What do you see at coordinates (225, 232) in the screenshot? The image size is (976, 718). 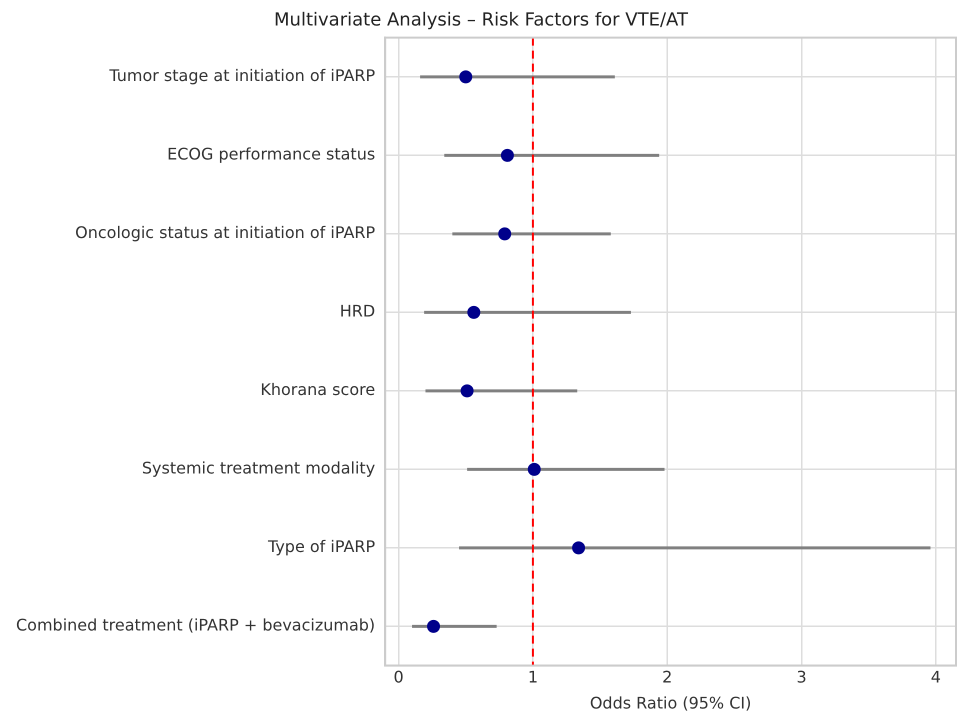 I see `y-tick-label: Oncologic status at initiation of iPARP` at bounding box center [225, 232].